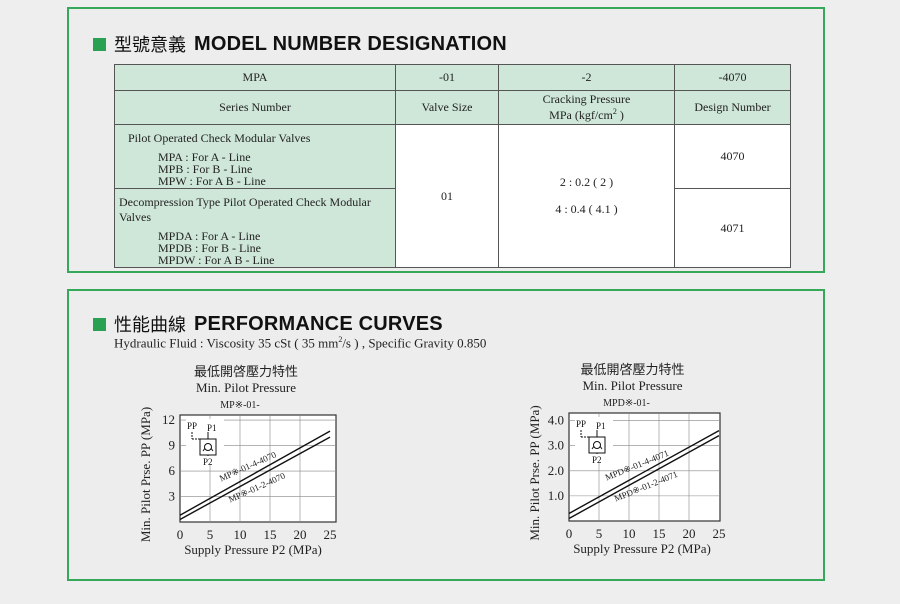 This screenshot has width=900, height=604. Describe the element at coordinates (168, 419) in the screenshot. I see `y-tick-label: 12` at that location.